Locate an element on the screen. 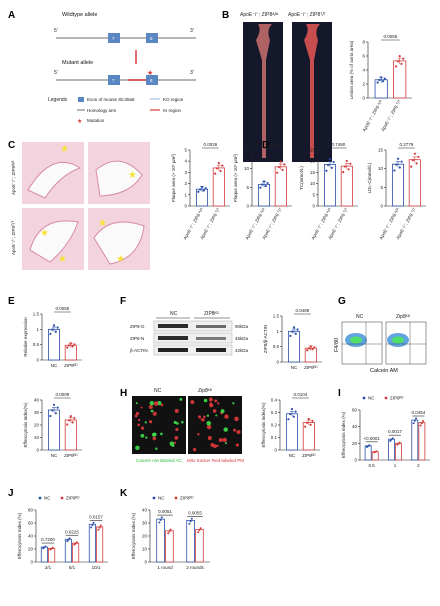 Image resolution: width=440 pixels, height=606 pixels. panel-e-label: E is located at coordinates (11, 301).